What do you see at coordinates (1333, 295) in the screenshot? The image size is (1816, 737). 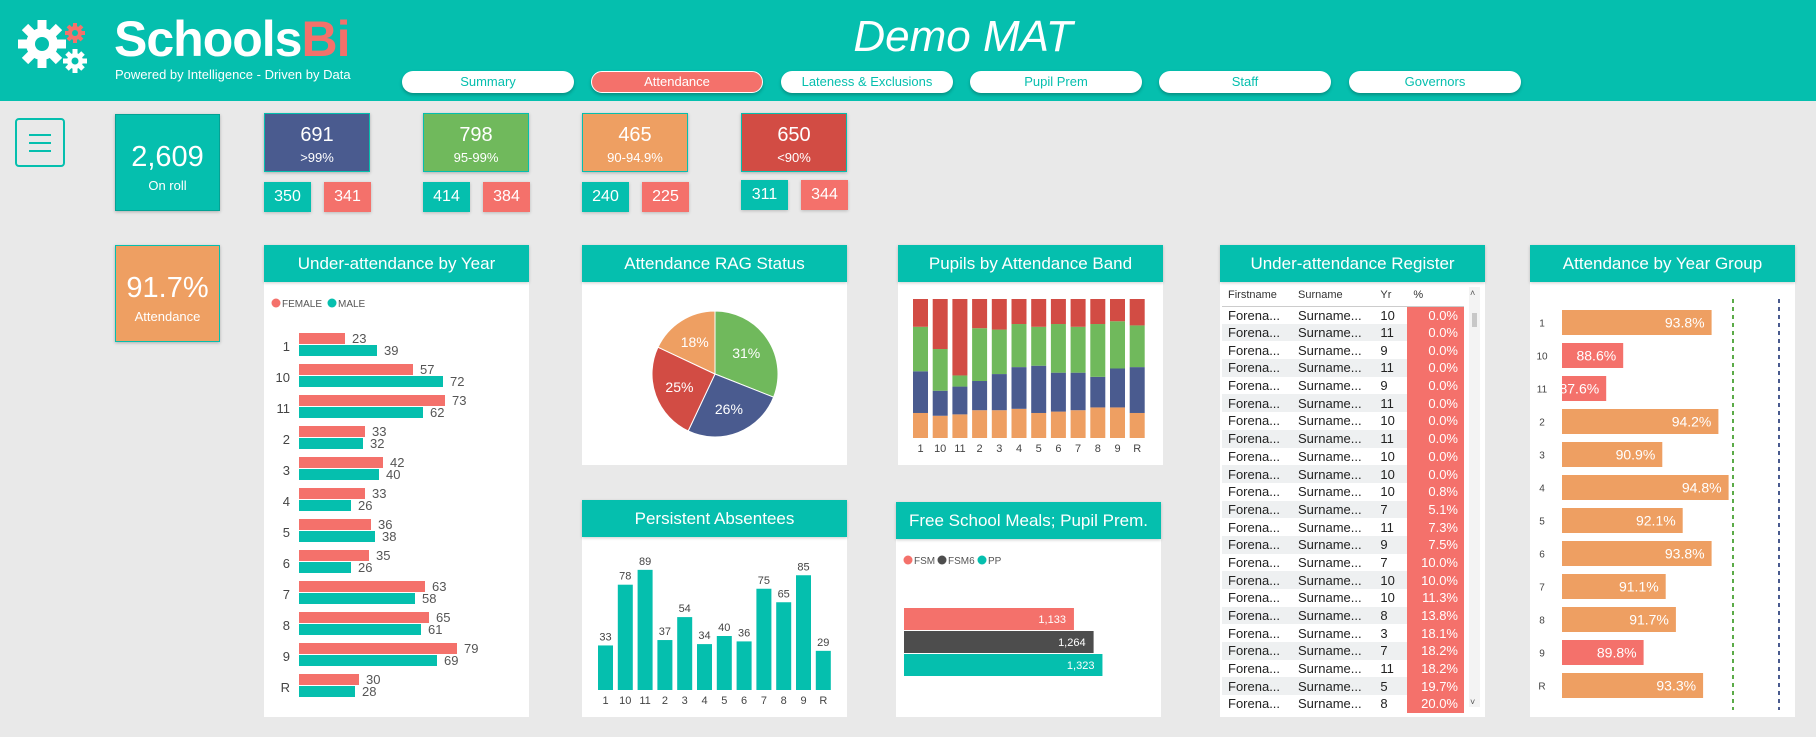 I see `column-header: Surname` at bounding box center [1333, 295].